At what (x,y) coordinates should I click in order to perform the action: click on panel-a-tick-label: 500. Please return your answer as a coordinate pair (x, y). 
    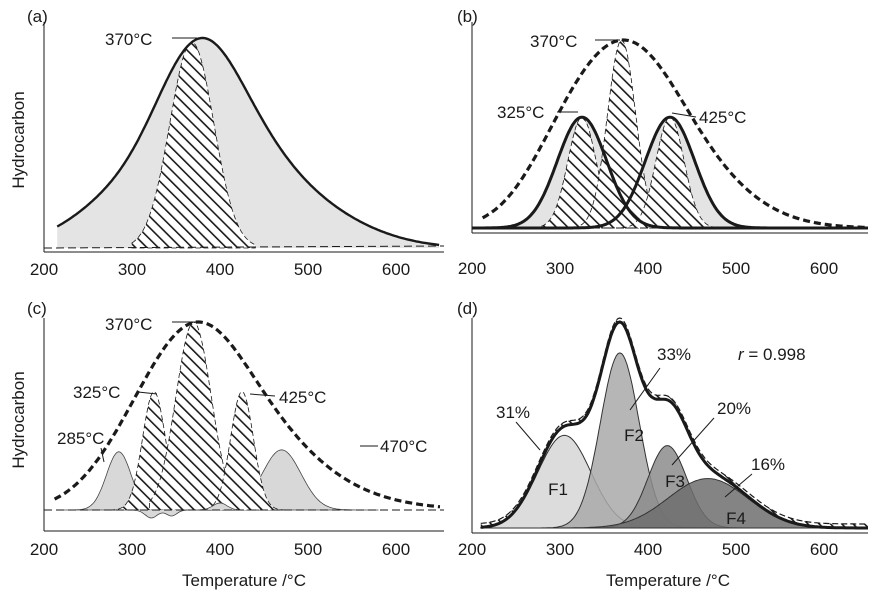
    Looking at the image, I should click on (308, 269).